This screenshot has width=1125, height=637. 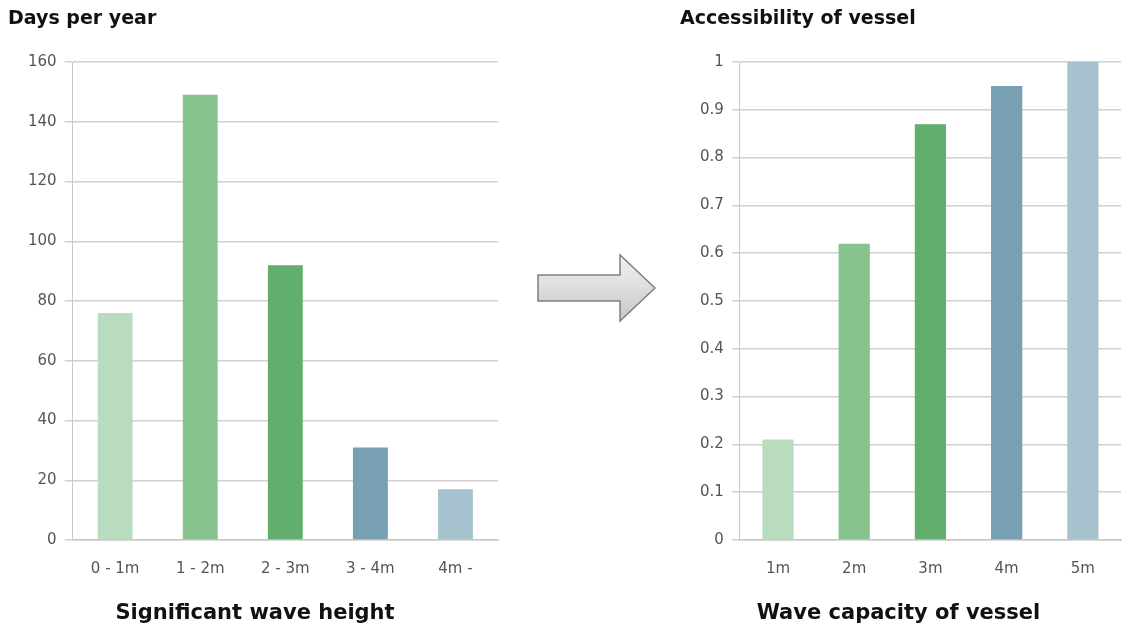 What do you see at coordinates (712, 443) in the screenshot?
I see `y-tick-label: 0.2` at bounding box center [712, 443].